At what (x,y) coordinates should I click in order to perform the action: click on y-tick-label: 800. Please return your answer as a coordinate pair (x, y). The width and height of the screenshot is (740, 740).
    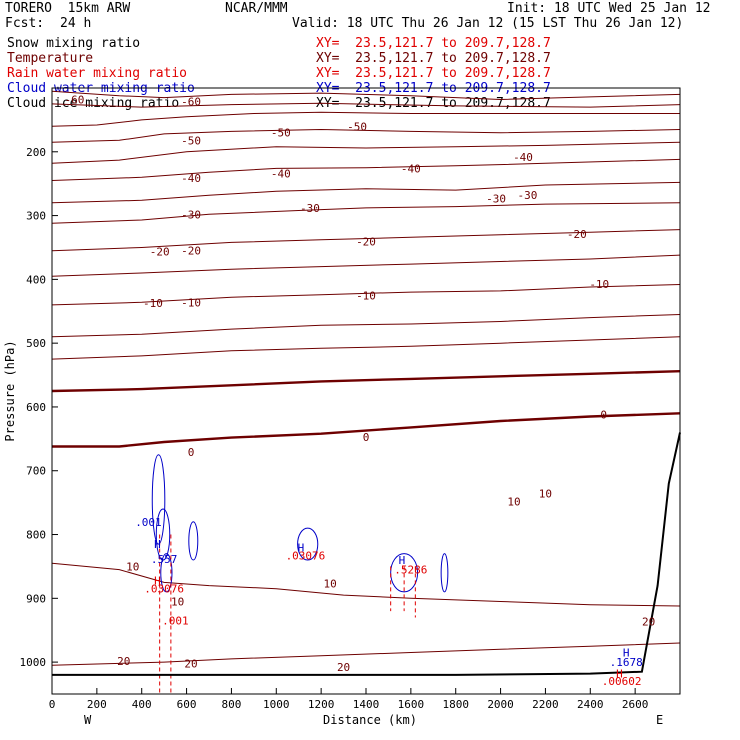
    Looking at the image, I should click on (36, 535).